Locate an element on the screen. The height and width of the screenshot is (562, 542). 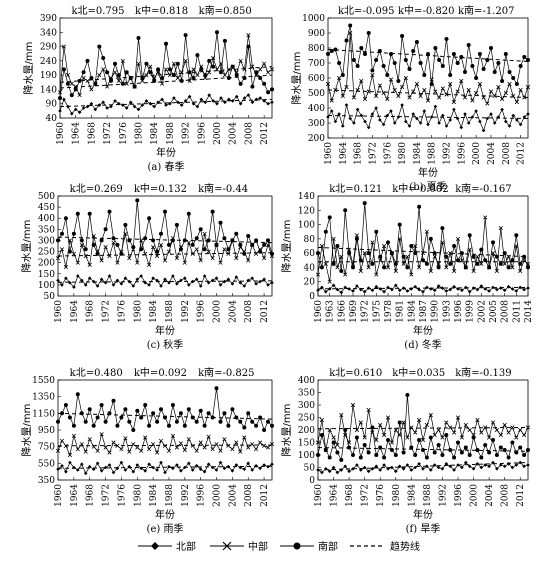
plot-frame is located at coordinates (423, 246).